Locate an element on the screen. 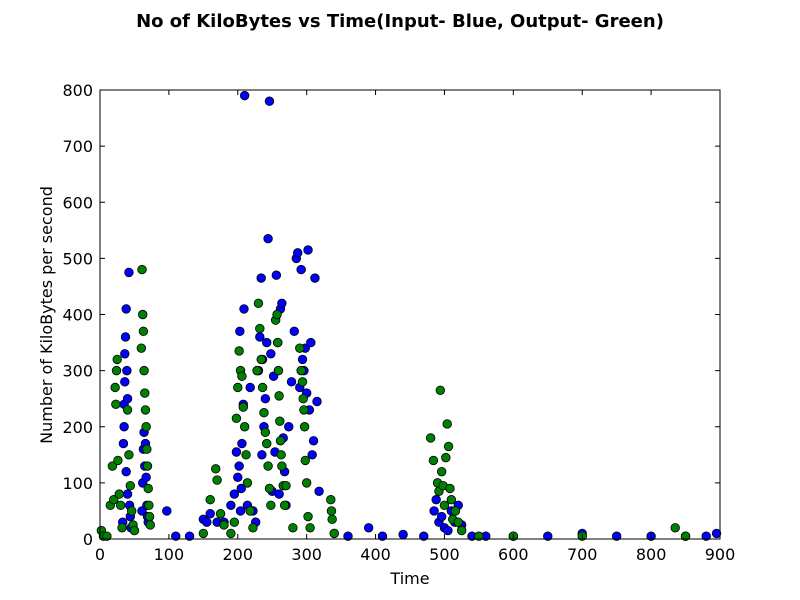  x-axis-label: Time is located at coordinates (409, 578).